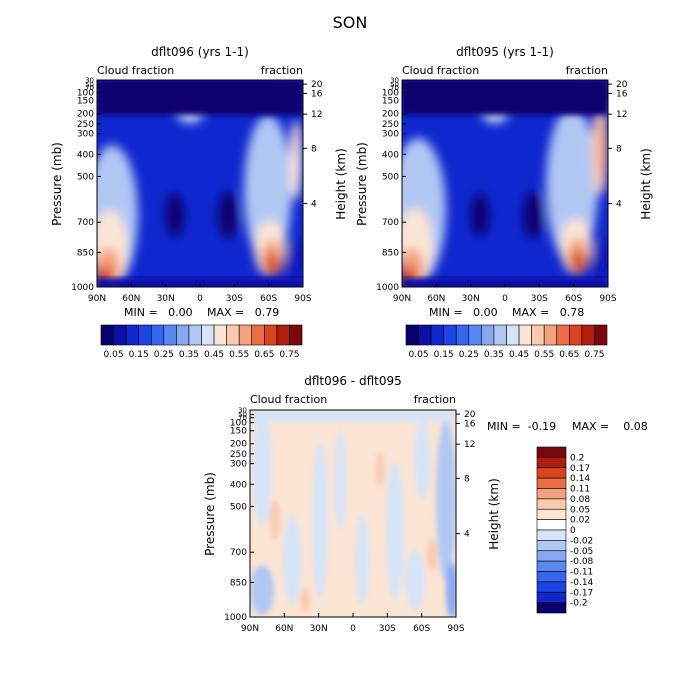 This screenshot has height=700, width=700. I want to click on y-tick-label: 200, so click(390, 115).